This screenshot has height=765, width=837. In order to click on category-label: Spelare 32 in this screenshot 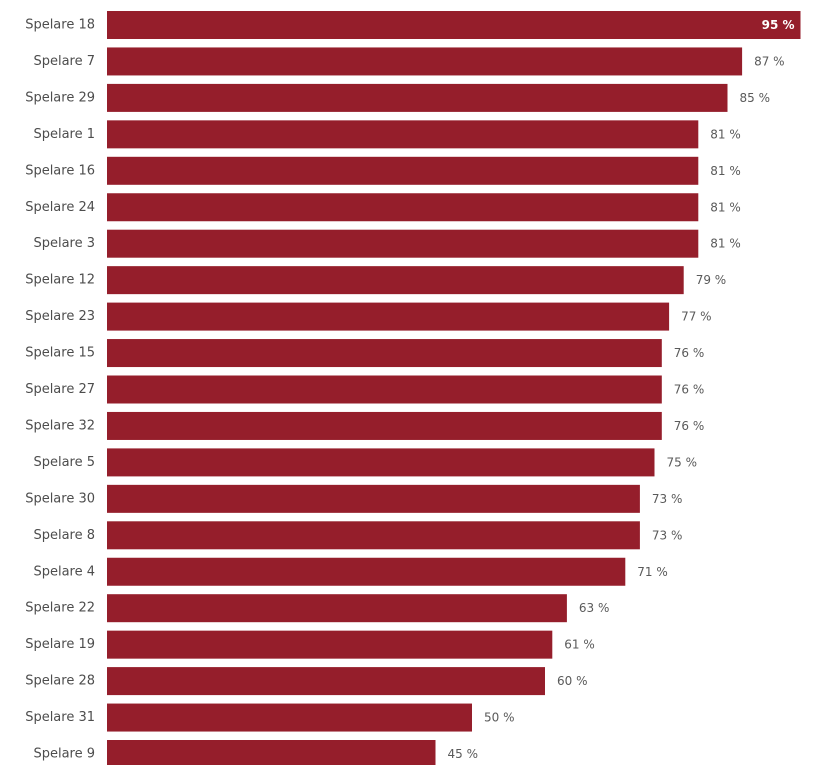, I will do `click(60, 425)`.